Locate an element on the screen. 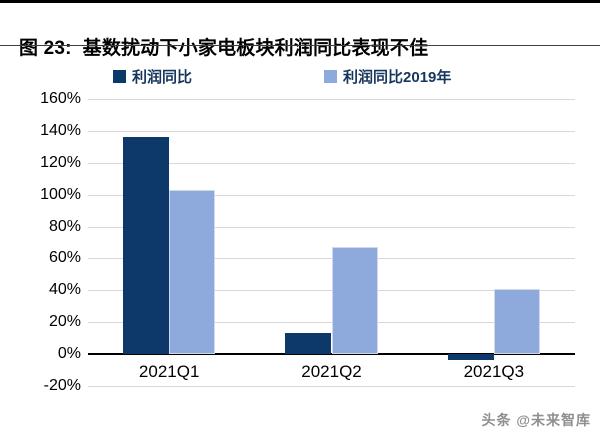  y-tick-label: -20% is located at coordinates (62, 385).